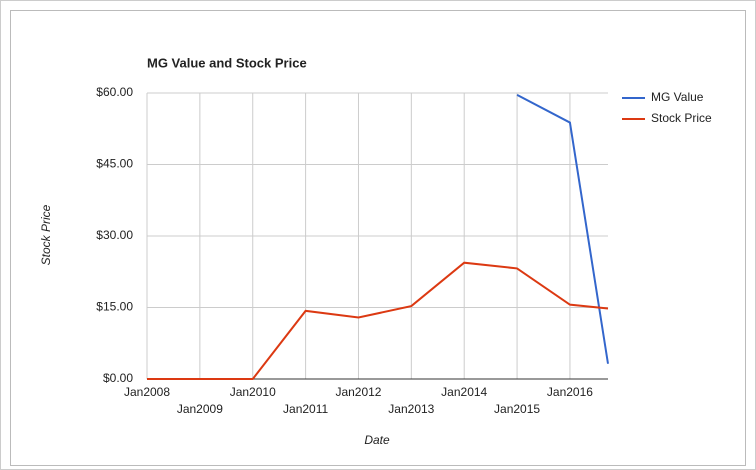 Image resolution: width=756 pixels, height=470 pixels. Describe the element at coordinates (114, 92) in the screenshot. I see `y-tick-label: $60.00` at that location.